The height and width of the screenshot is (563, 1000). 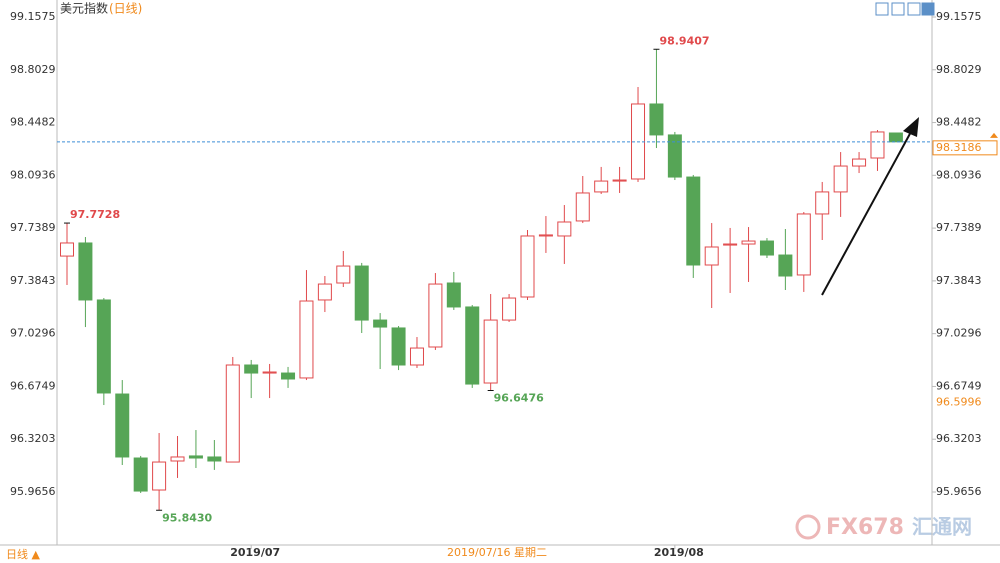 What do you see at coordinates (125, 9) in the screenshot?
I see `chart-subtitle: (日线)` at bounding box center [125, 9].